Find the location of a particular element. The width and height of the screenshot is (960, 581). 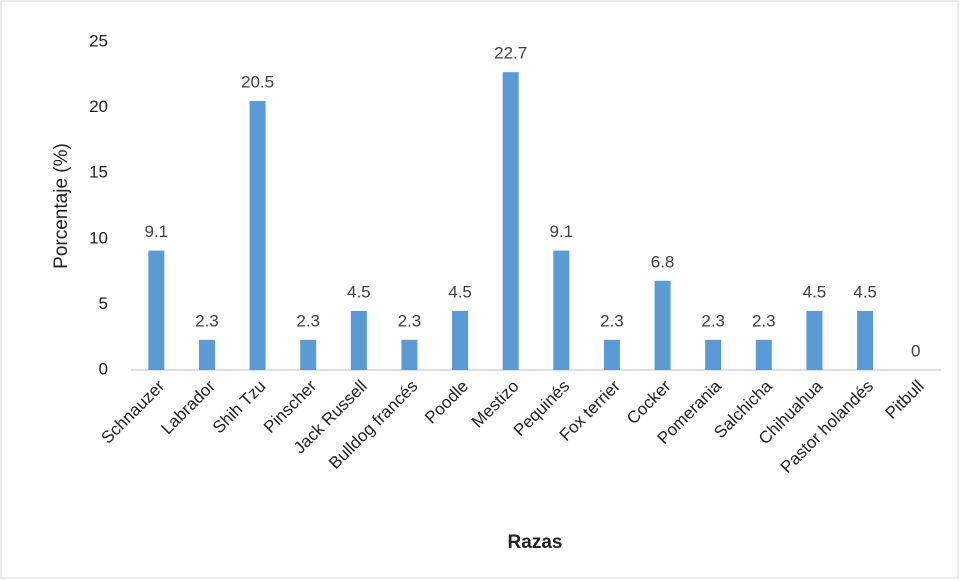

y-tick-label: 20 is located at coordinates (98, 106).